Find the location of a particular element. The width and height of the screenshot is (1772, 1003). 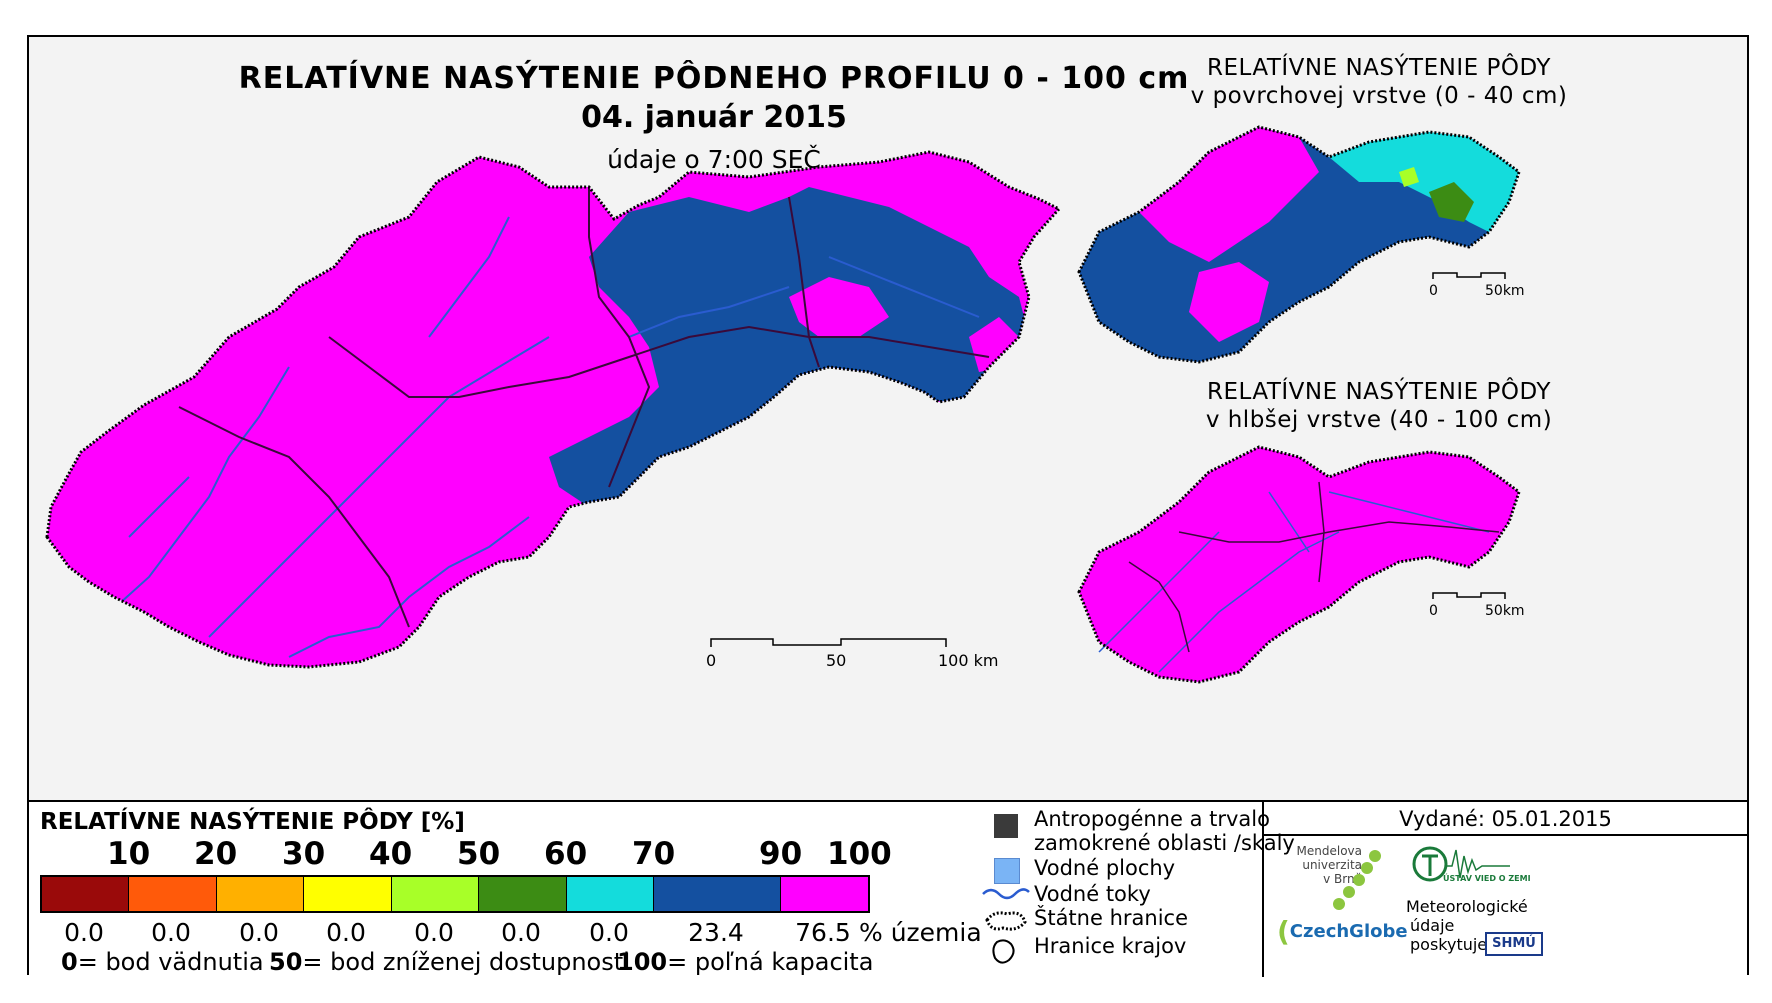

legend-tick-40: 40 is located at coordinates (391, 854).